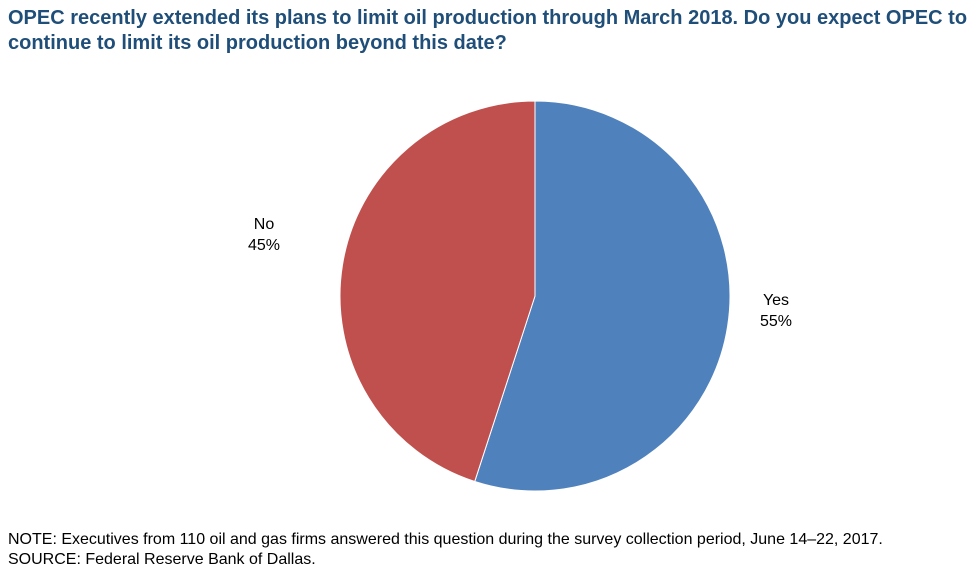 The height and width of the screenshot is (574, 977). I want to click on slice-label-no-value: 45%, so click(264, 245).